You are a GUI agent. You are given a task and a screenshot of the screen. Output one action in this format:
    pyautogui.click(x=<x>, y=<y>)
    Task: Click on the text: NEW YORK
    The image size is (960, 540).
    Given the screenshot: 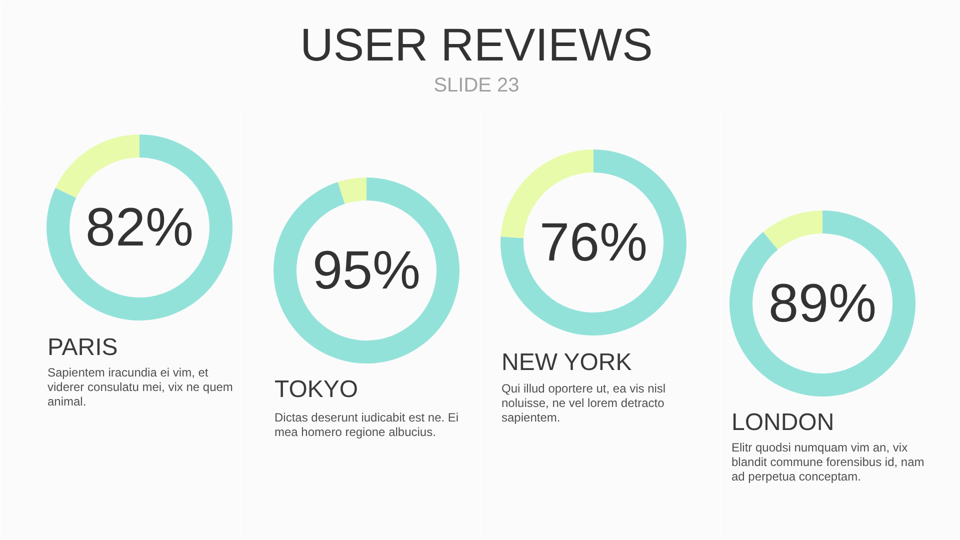 What is the action you would take?
    pyautogui.click(x=567, y=362)
    